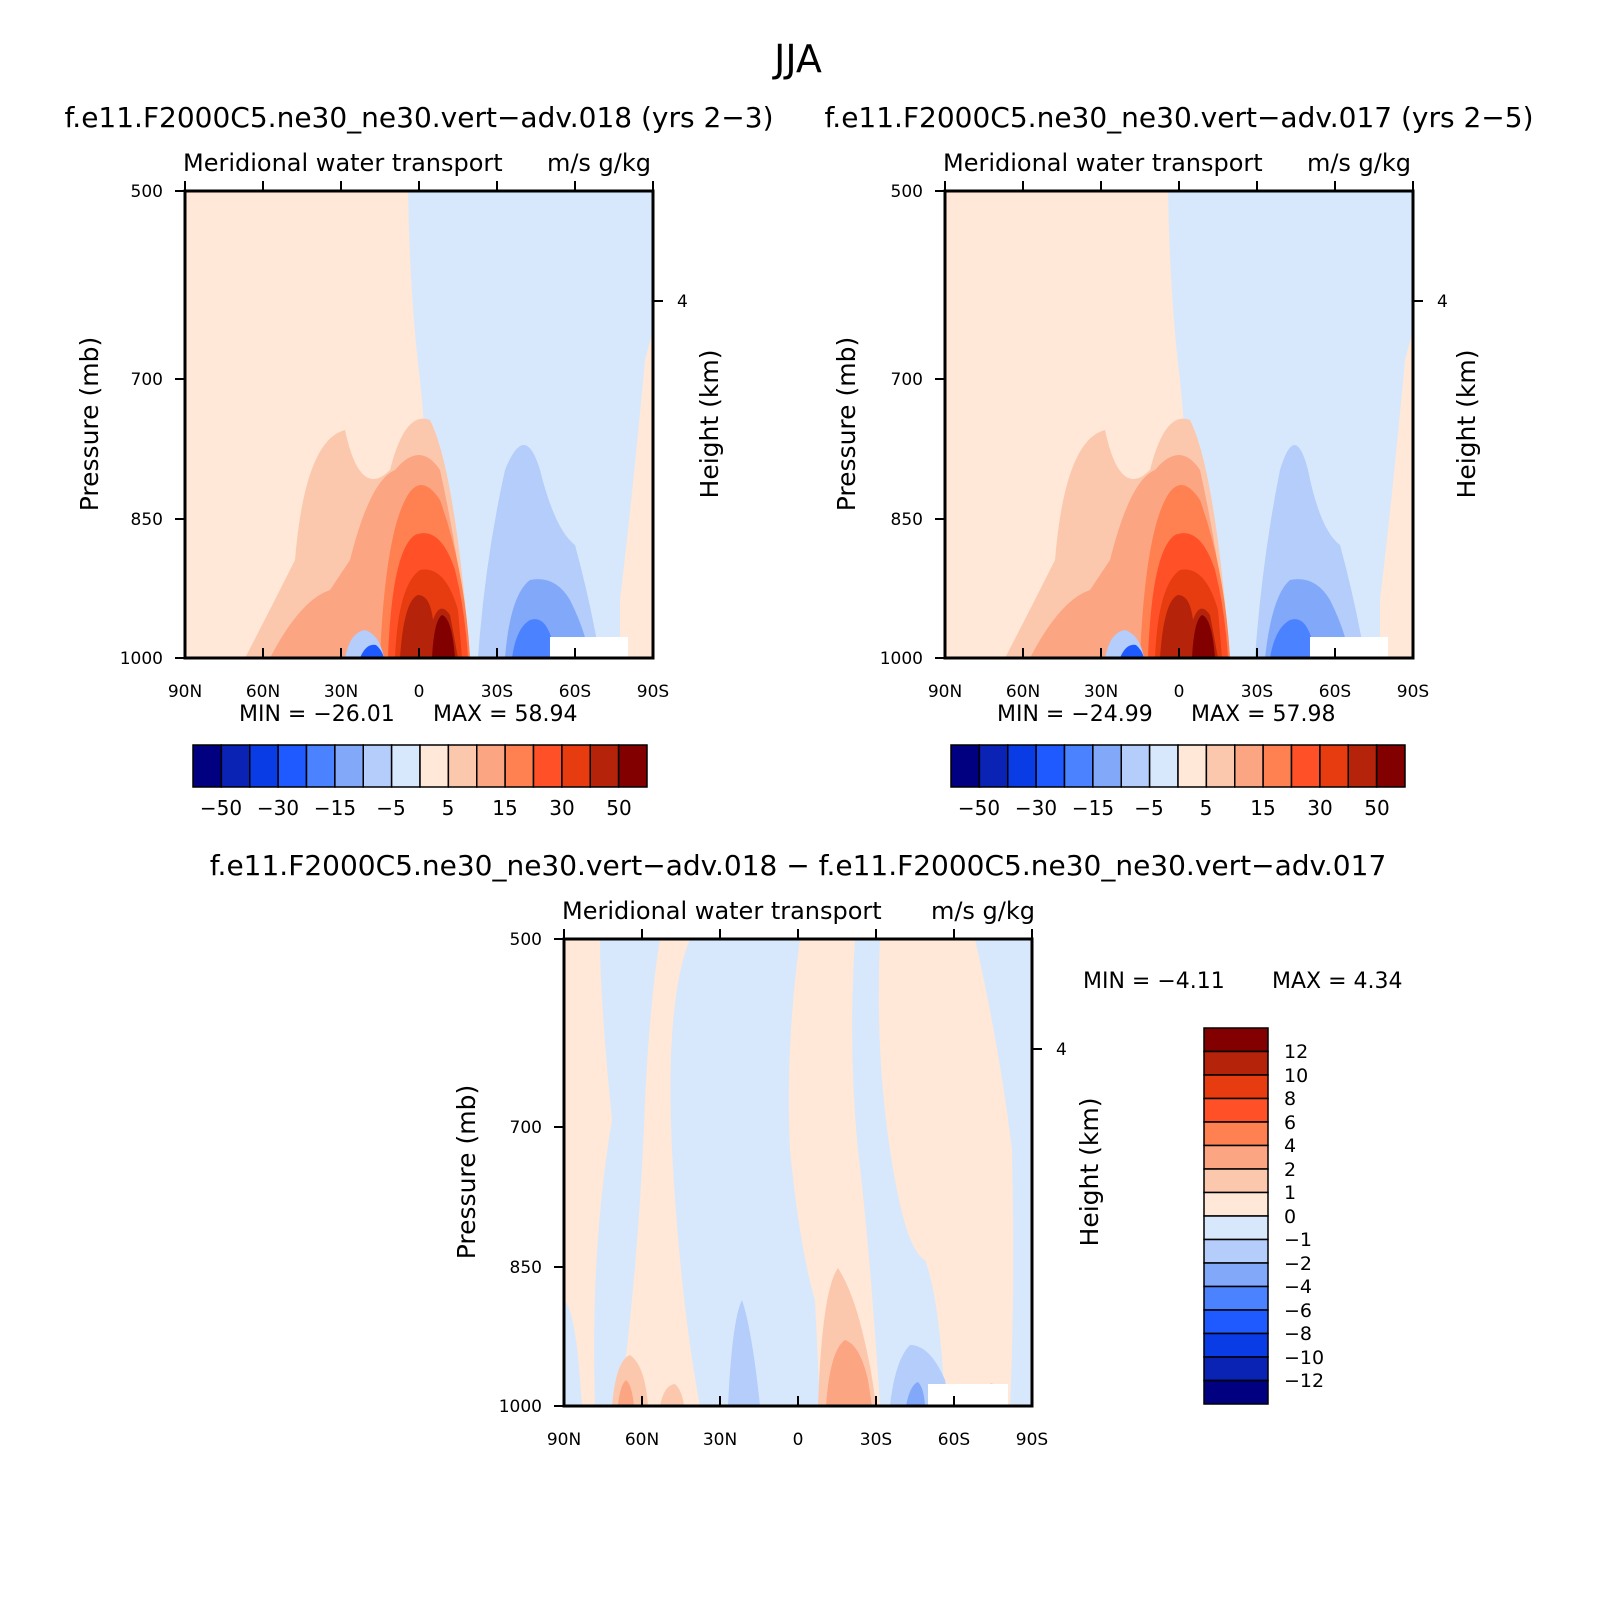 The height and width of the screenshot is (1600, 1597). What do you see at coordinates (1154, 981) in the screenshot?
I see `panel-3-min-label: MIN = −4.11` at bounding box center [1154, 981].